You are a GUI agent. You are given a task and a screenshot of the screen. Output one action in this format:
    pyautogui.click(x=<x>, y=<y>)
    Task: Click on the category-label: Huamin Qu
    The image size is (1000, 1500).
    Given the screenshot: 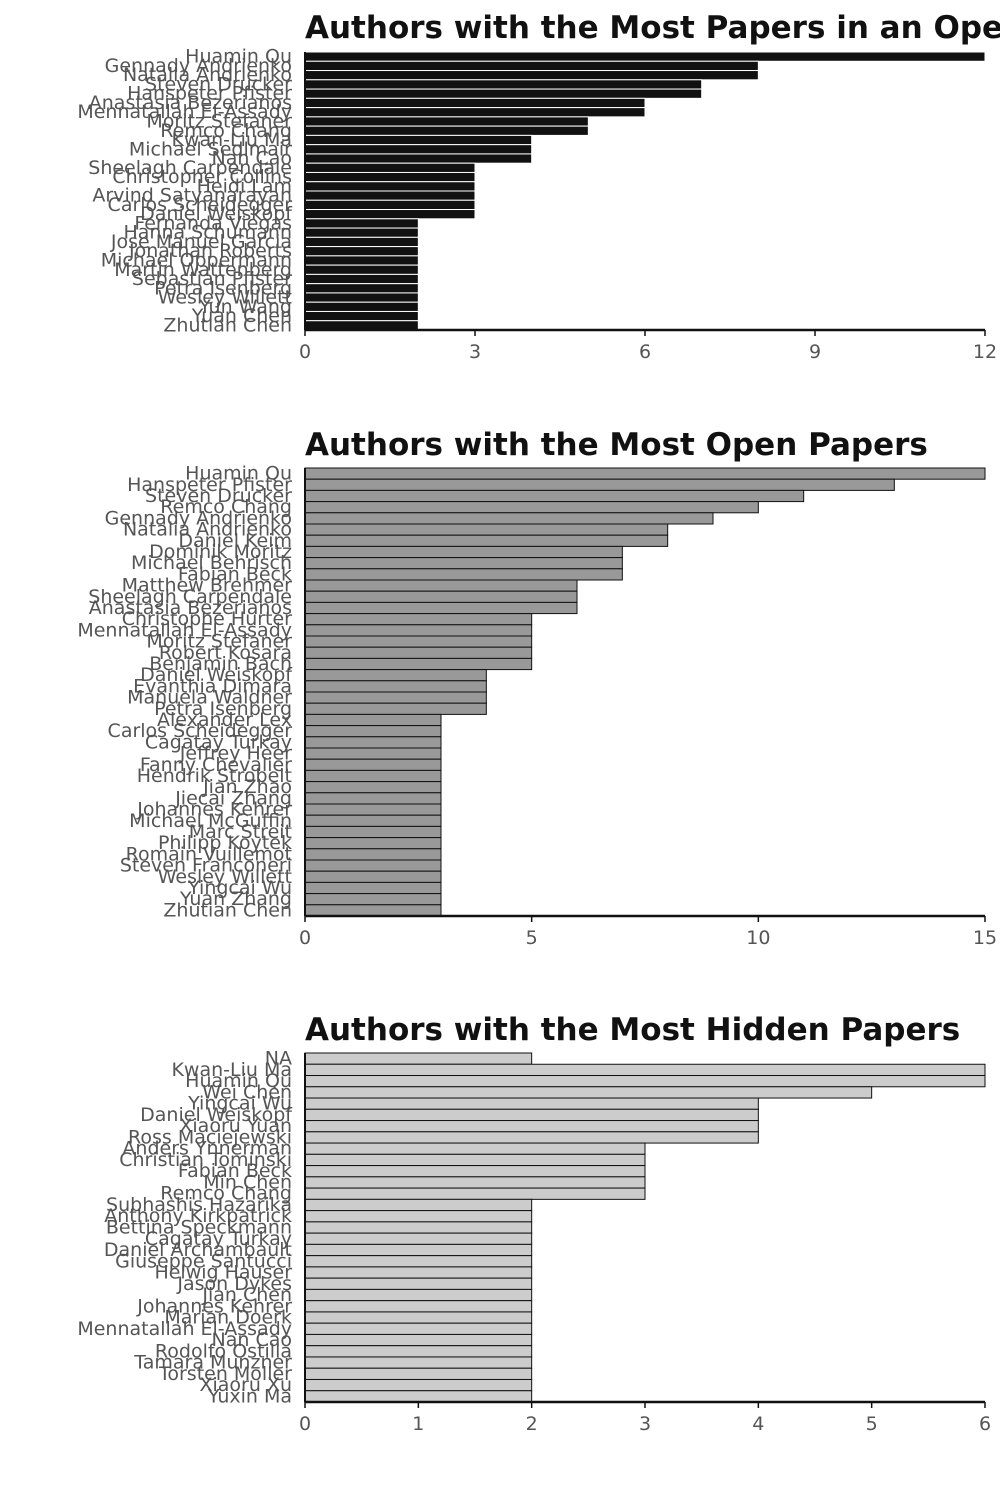 What is the action you would take?
    pyautogui.click(x=238, y=1081)
    